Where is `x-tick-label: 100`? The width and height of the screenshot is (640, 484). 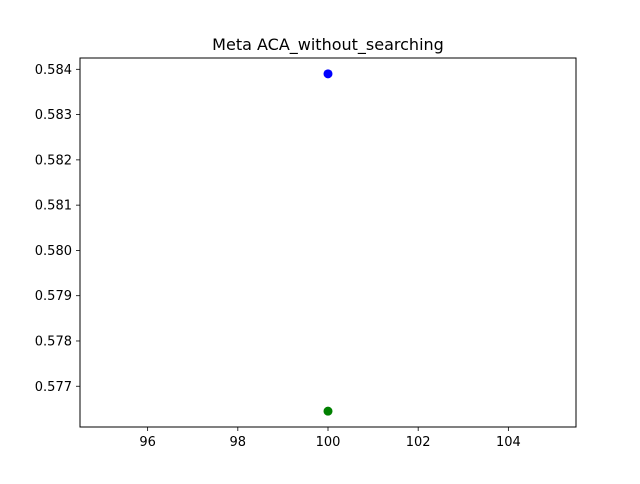
x-tick-label: 100 is located at coordinates (328, 442).